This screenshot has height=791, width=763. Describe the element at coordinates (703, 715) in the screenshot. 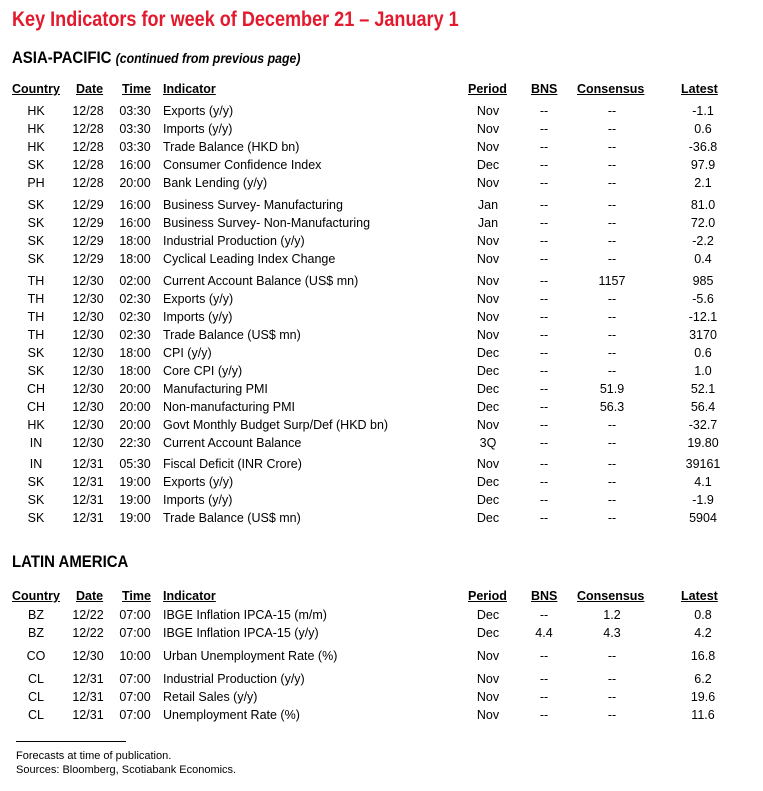

I see `cell-latest: 11.6` at that location.